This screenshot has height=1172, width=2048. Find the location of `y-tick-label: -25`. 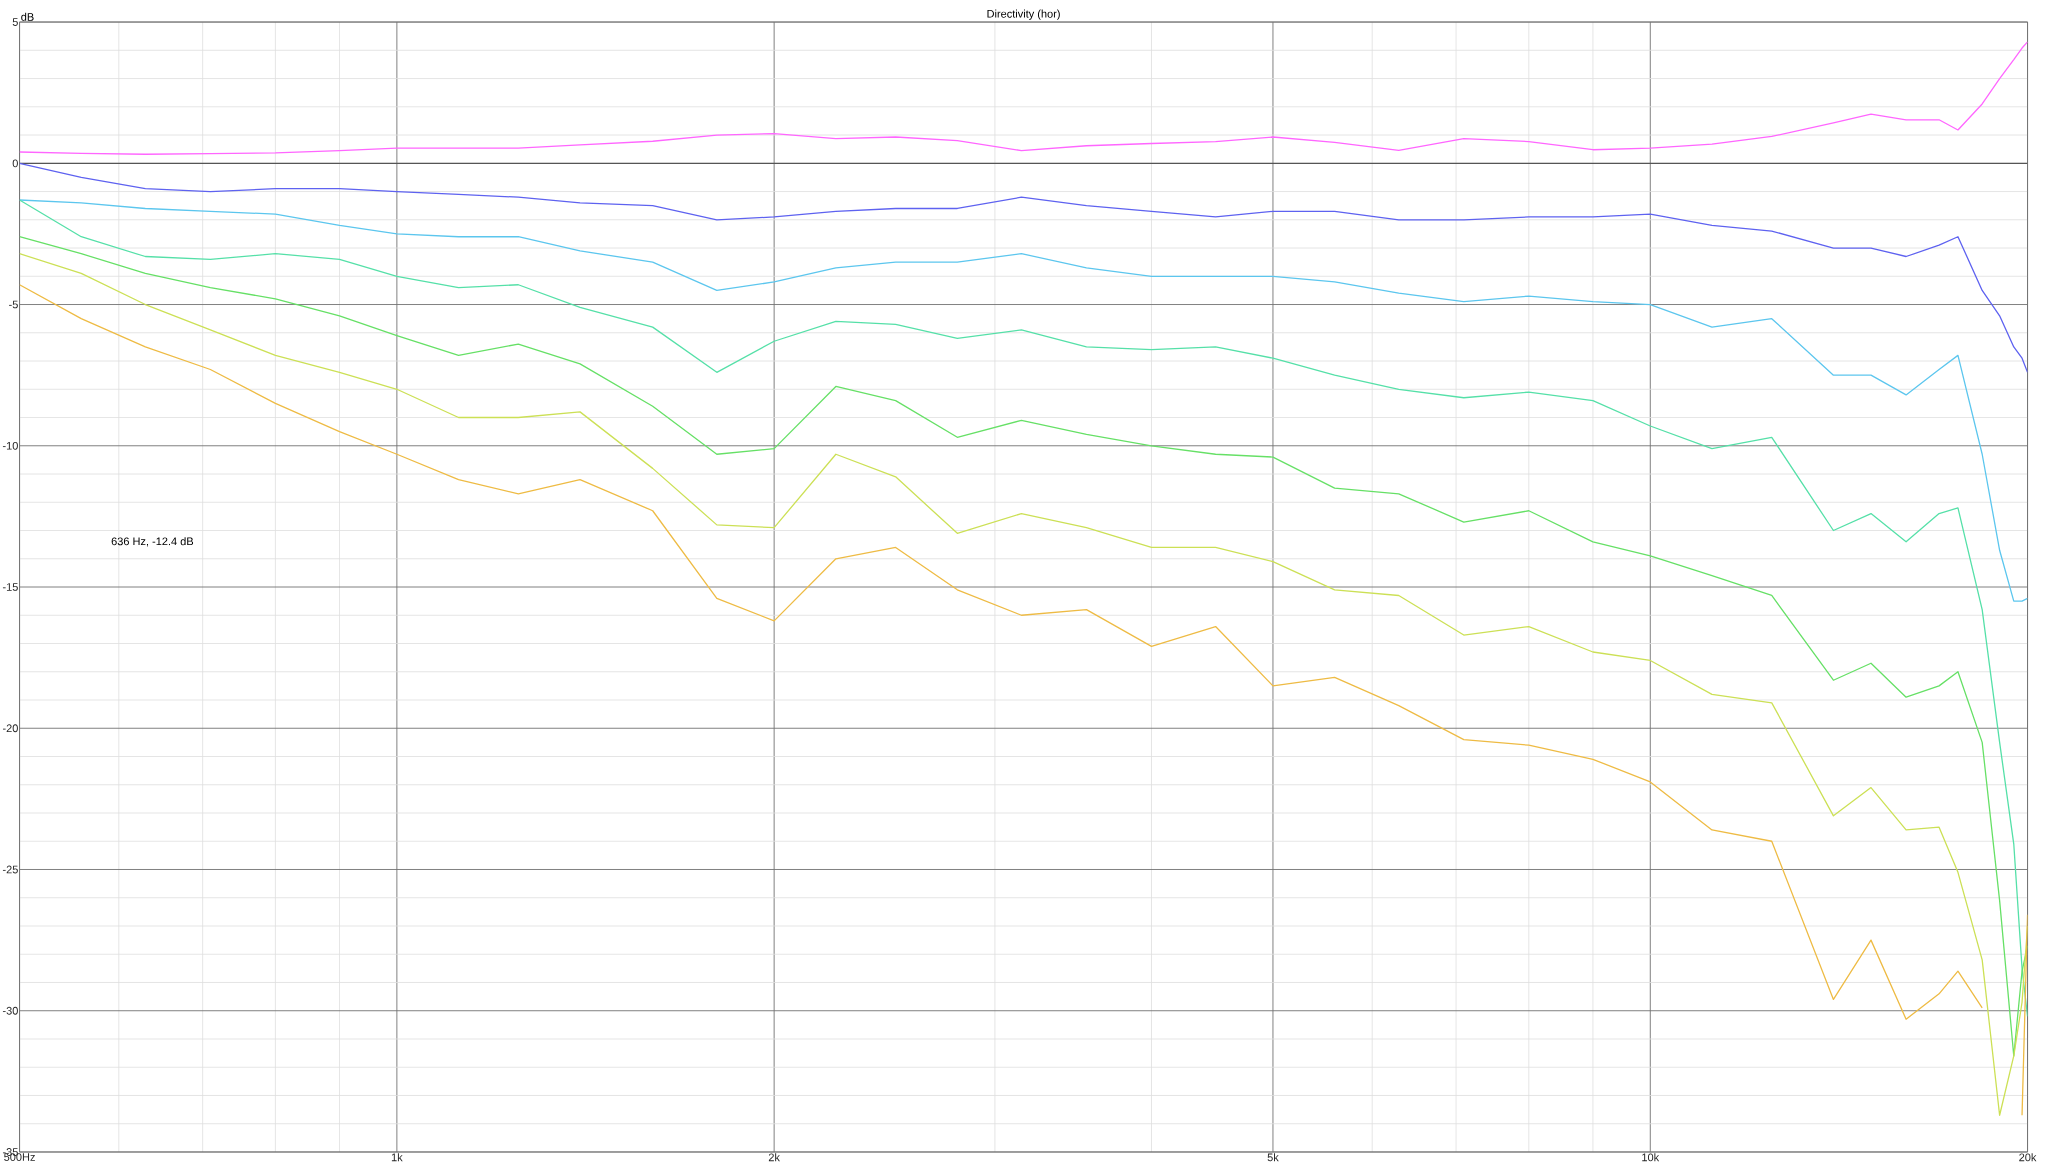

y-tick-label: -25 is located at coordinates (10, 869).